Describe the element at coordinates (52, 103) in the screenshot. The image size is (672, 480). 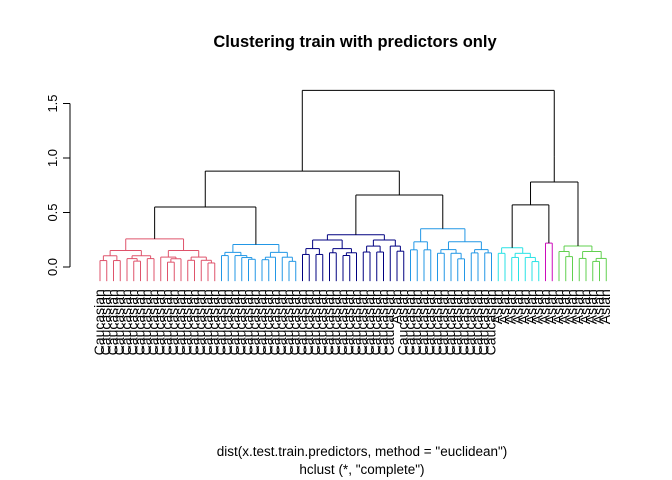
I see `y-tick-label: 1.5` at that location.